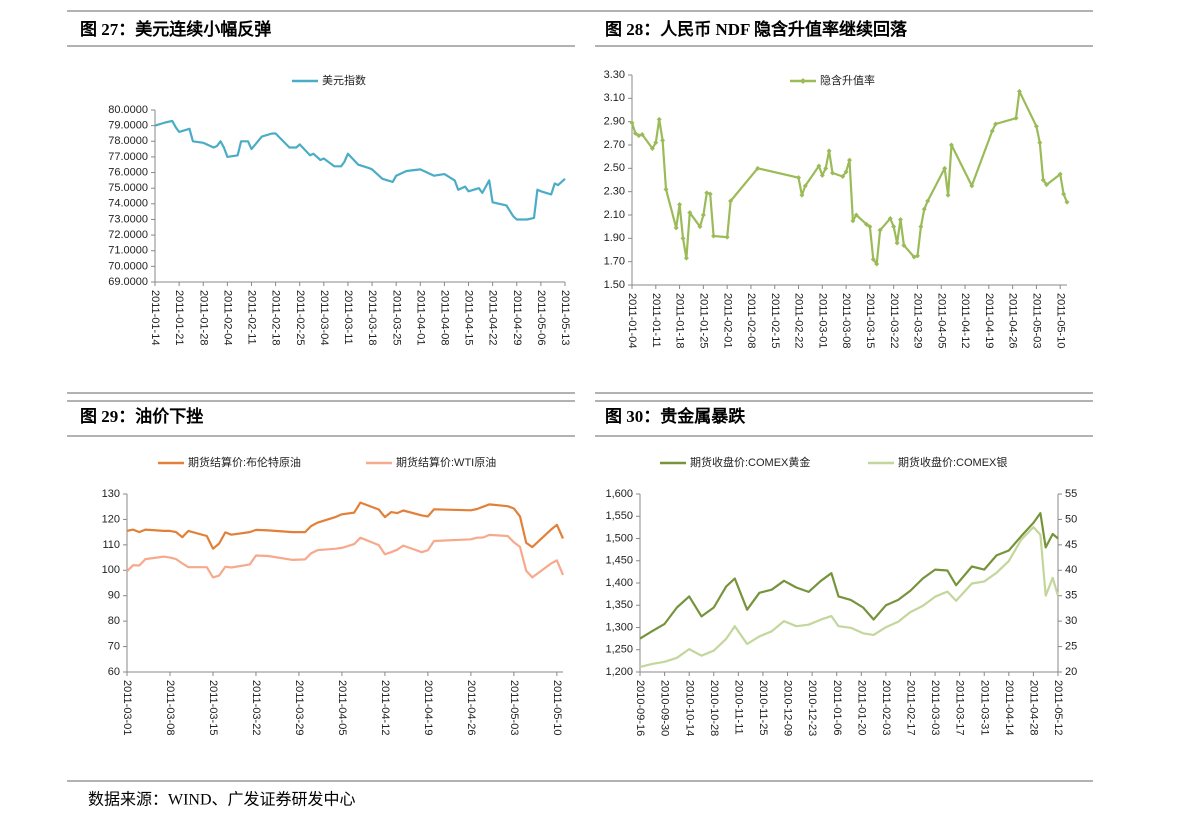 The image size is (1191, 831). I want to click on y-tick-label: 1.70, so click(614, 262).